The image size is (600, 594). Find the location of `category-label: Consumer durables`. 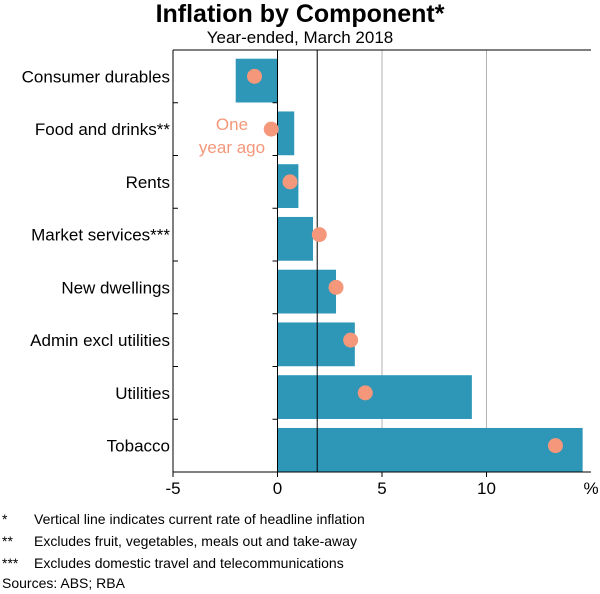

category-label: Consumer durables is located at coordinates (96, 76).